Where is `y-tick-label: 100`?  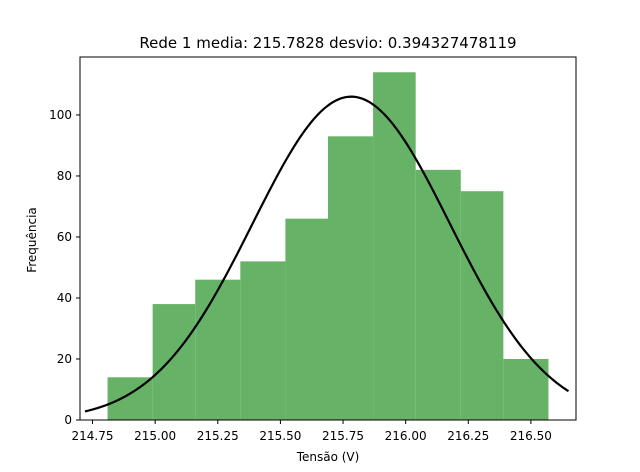 y-tick-label: 100 is located at coordinates (60, 115).